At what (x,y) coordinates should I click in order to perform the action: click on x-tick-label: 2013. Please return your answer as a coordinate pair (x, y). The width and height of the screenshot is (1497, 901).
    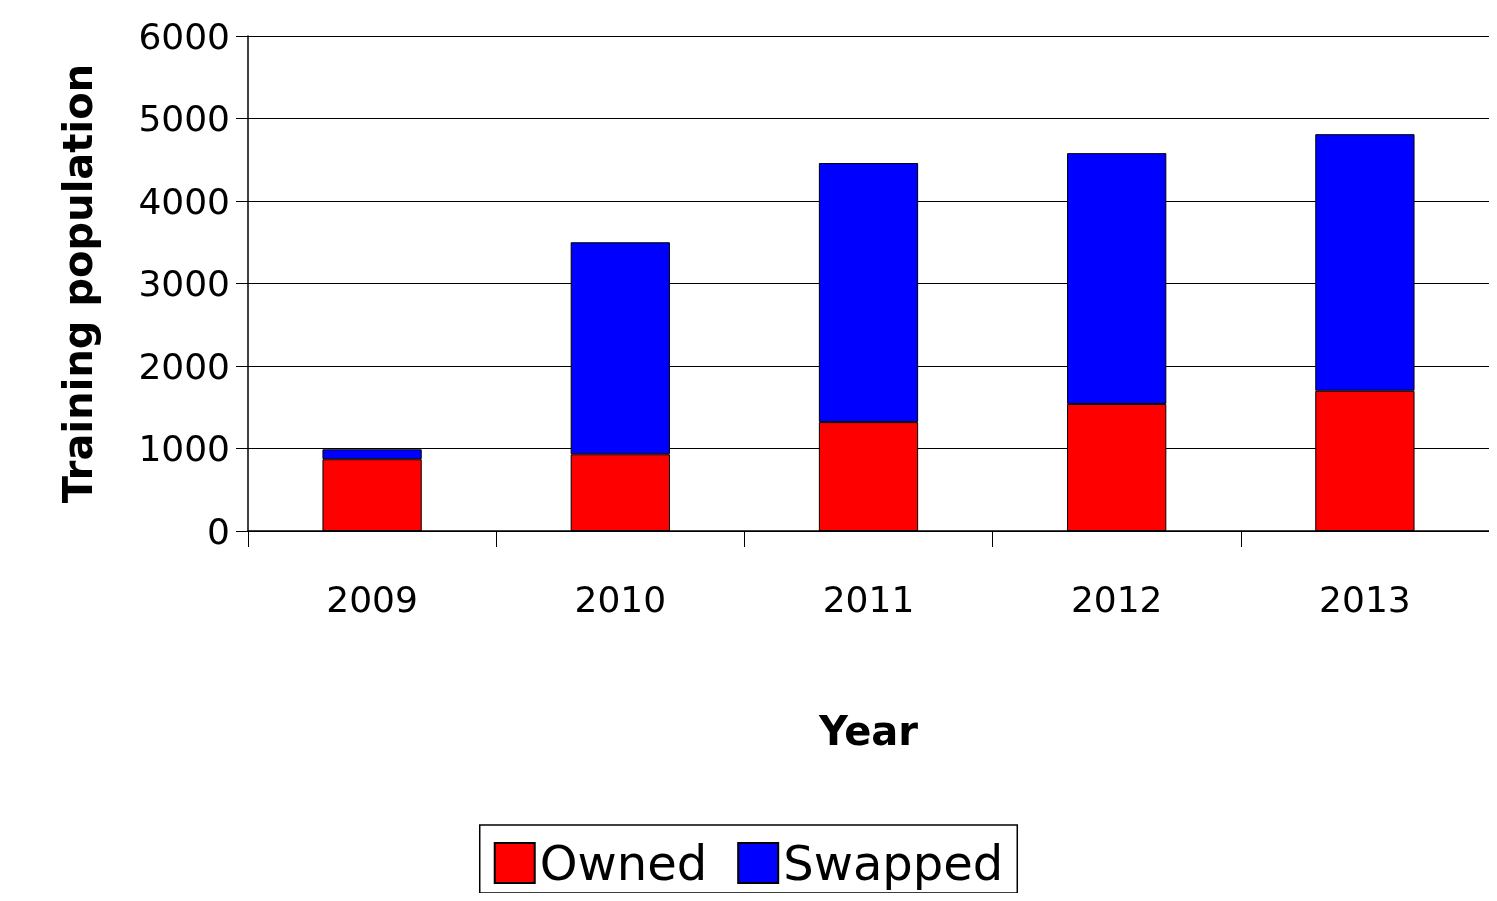
    Looking at the image, I should click on (1365, 599).